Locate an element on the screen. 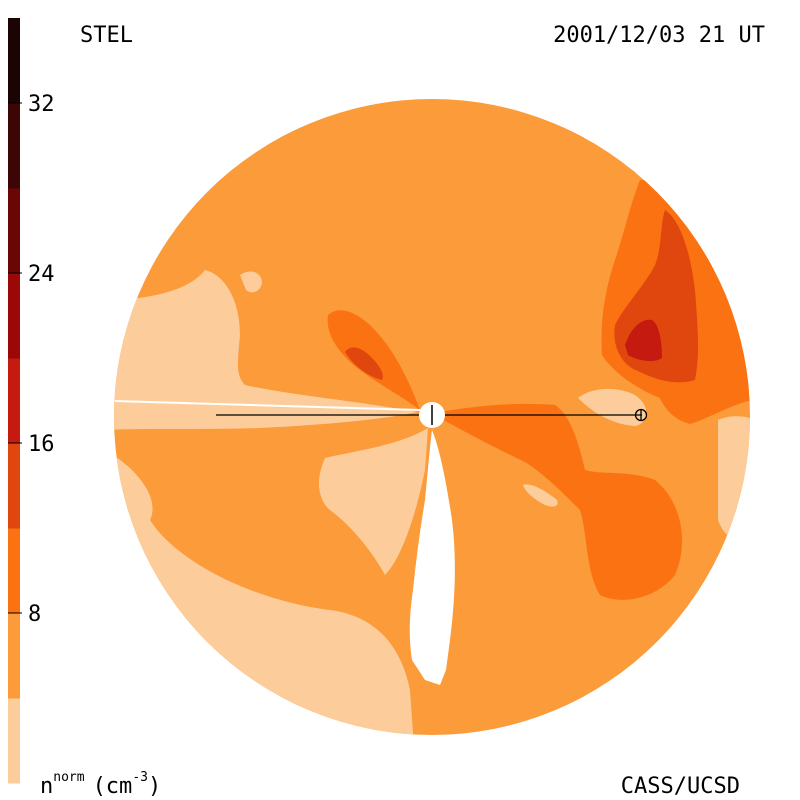 Image resolution: width=800 pixels, height=800 pixels. colorbar-tick-label: 16 is located at coordinates (41, 444).